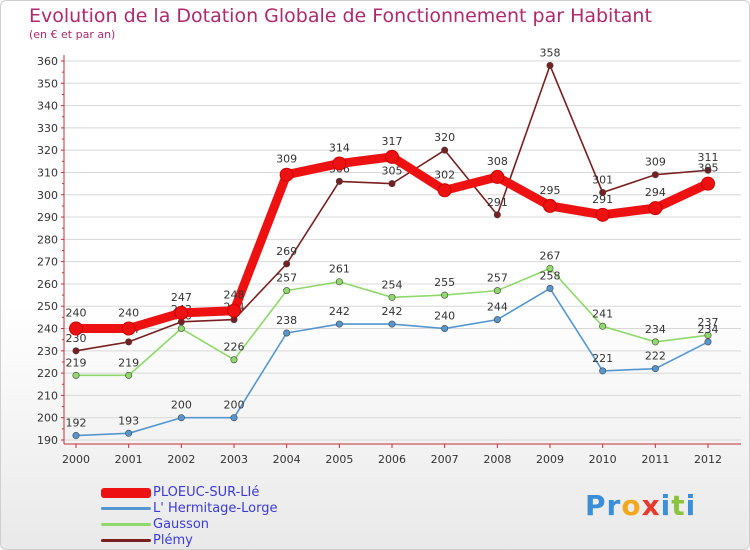 Image resolution: width=750 pixels, height=550 pixels. I want to click on point-ploeuc-sur-li-2011, so click(655, 208).